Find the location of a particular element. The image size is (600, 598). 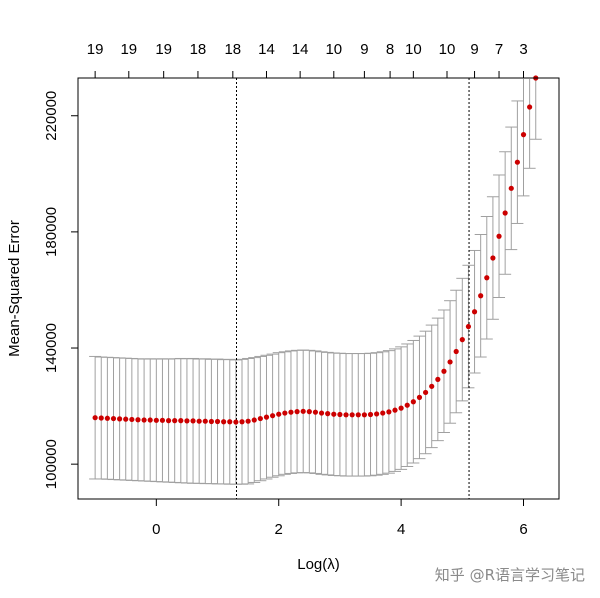

top-tick-label: 3 is located at coordinates (523, 49).